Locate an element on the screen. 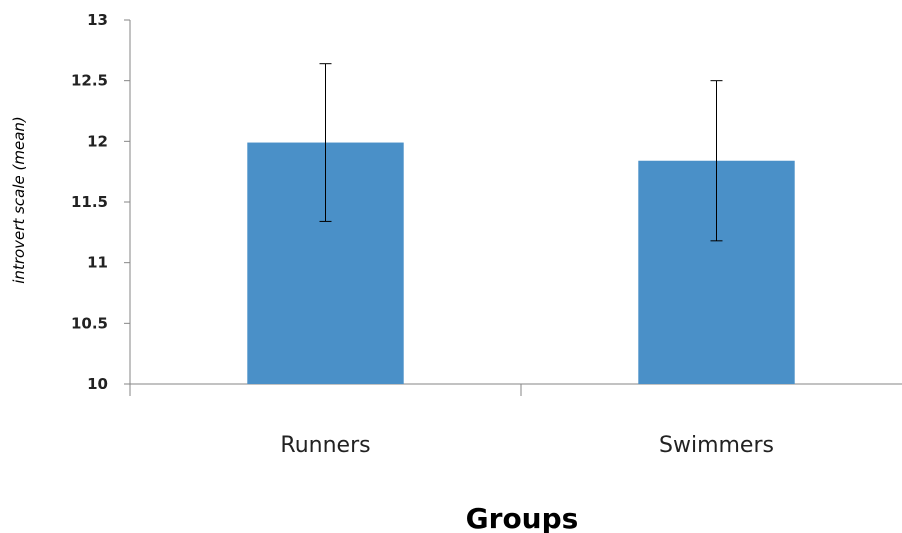 The height and width of the screenshot is (533, 902). x-axis-title: Groups is located at coordinates (522, 517).